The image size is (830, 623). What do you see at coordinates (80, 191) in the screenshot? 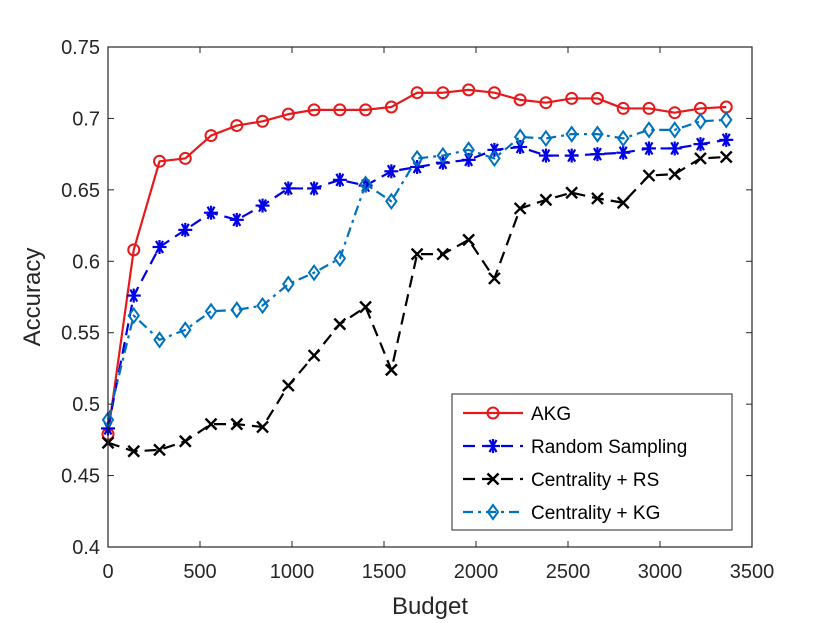
I see `y-tick-label: 0.65` at bounding box center [80, 191].